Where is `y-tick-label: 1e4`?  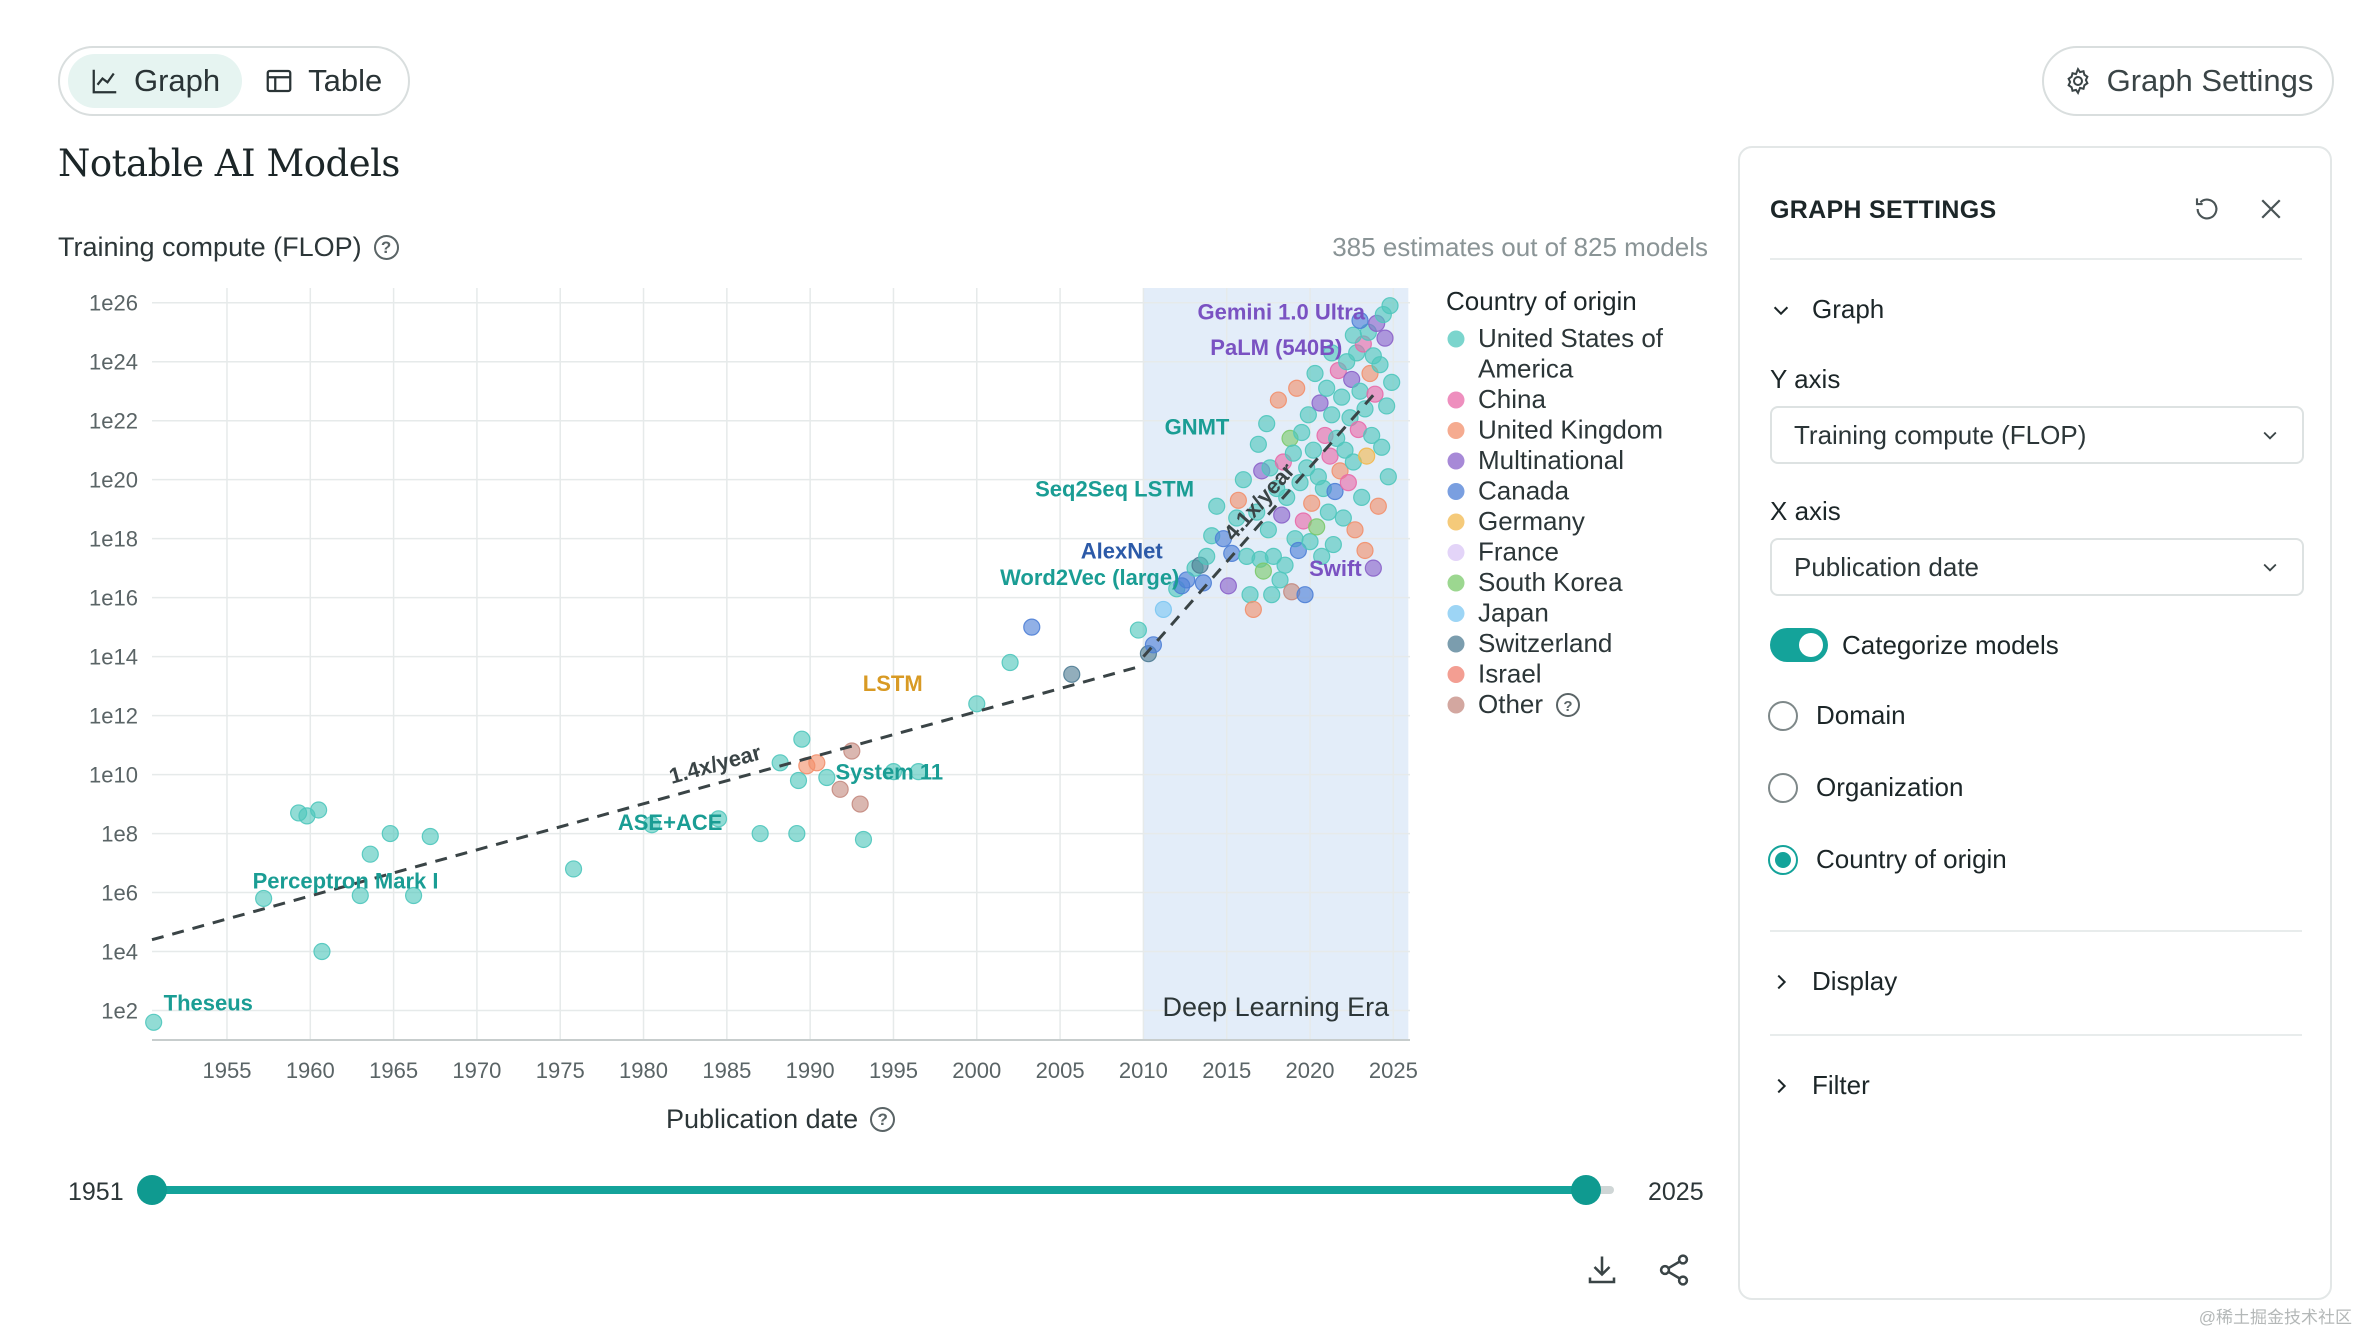 y-tick-label: 1e4 is located at coordinates (119, 952).